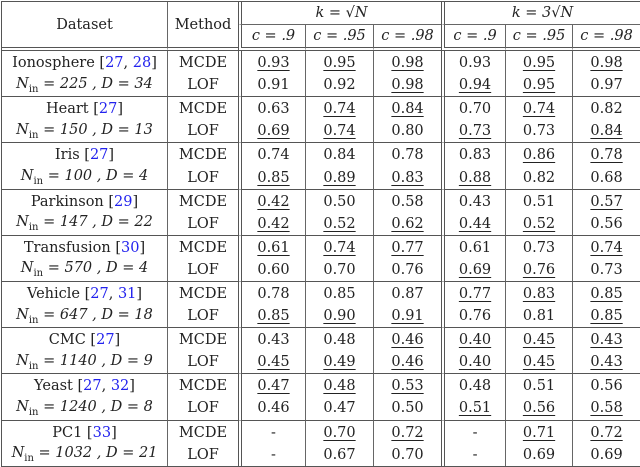  What do you see at coordinates (321, 432) in the screenshot?
I see `table-row: PC1 [33] MCDE -0.70 0.72-0.71 0.72` at bounding box center [321, 432].